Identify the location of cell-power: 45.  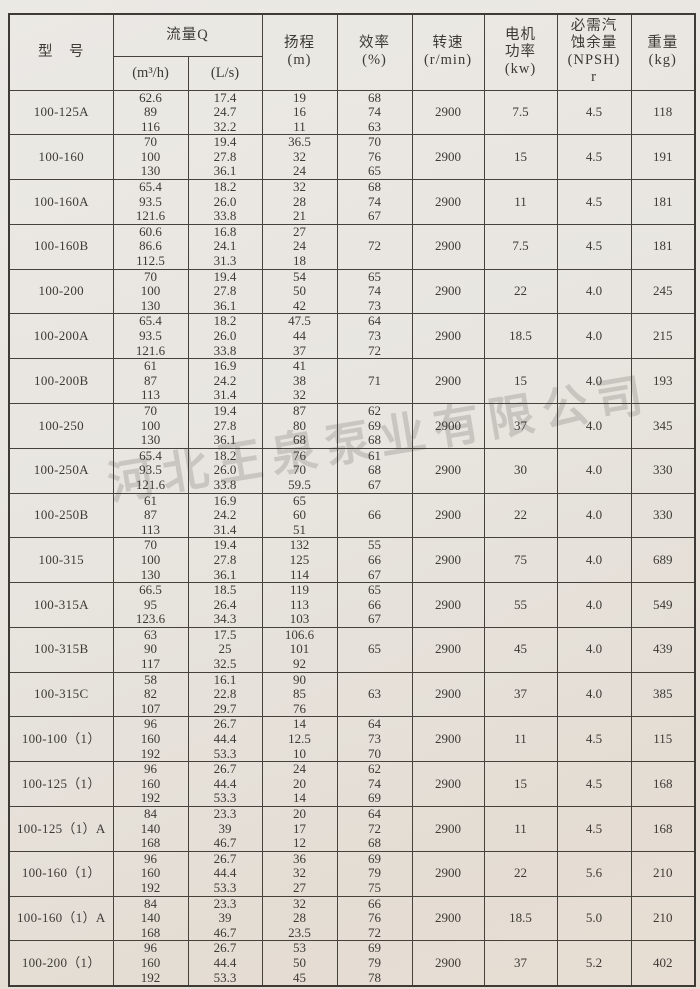
(520, 649).